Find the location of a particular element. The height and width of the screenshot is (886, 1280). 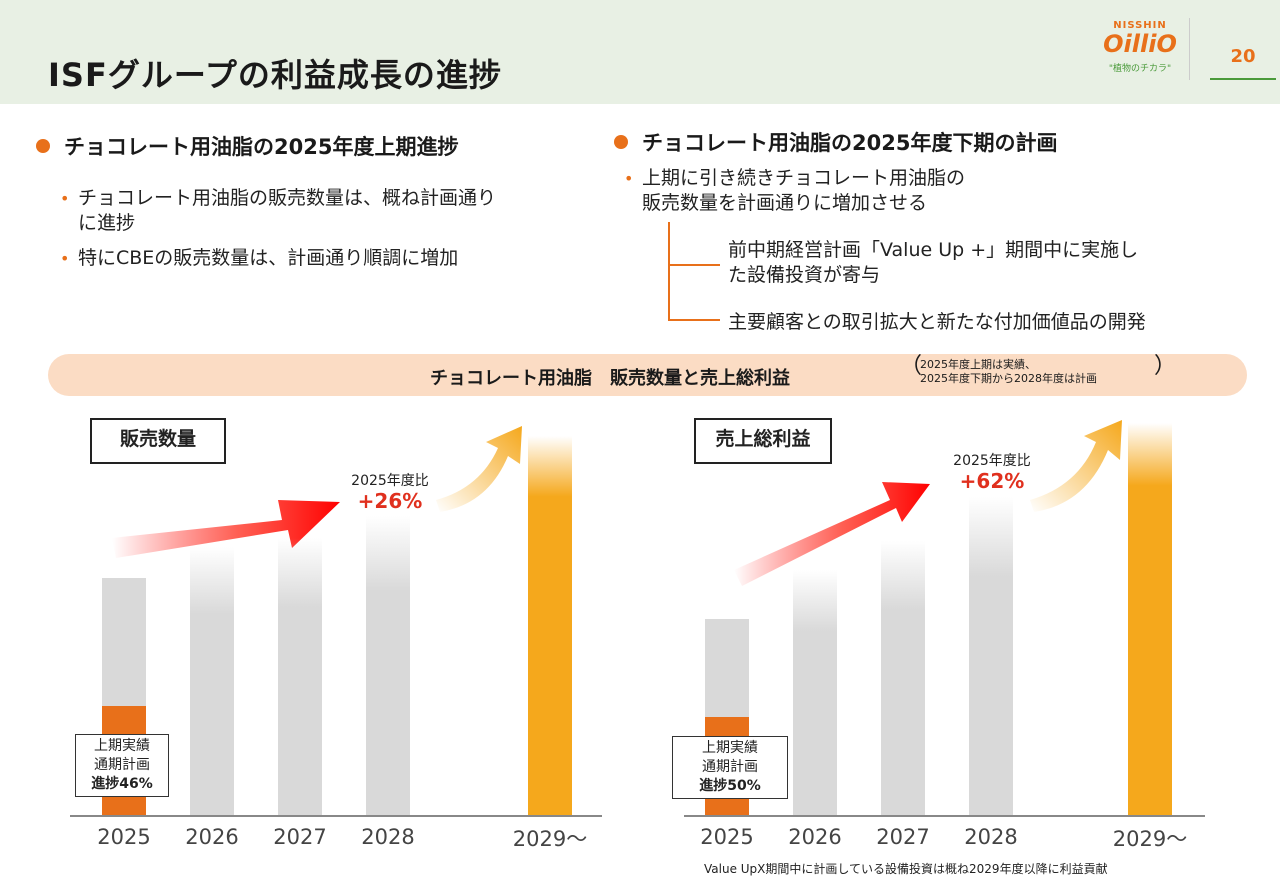

banner-paren-close: ） is located at coordinates (1165, 366).